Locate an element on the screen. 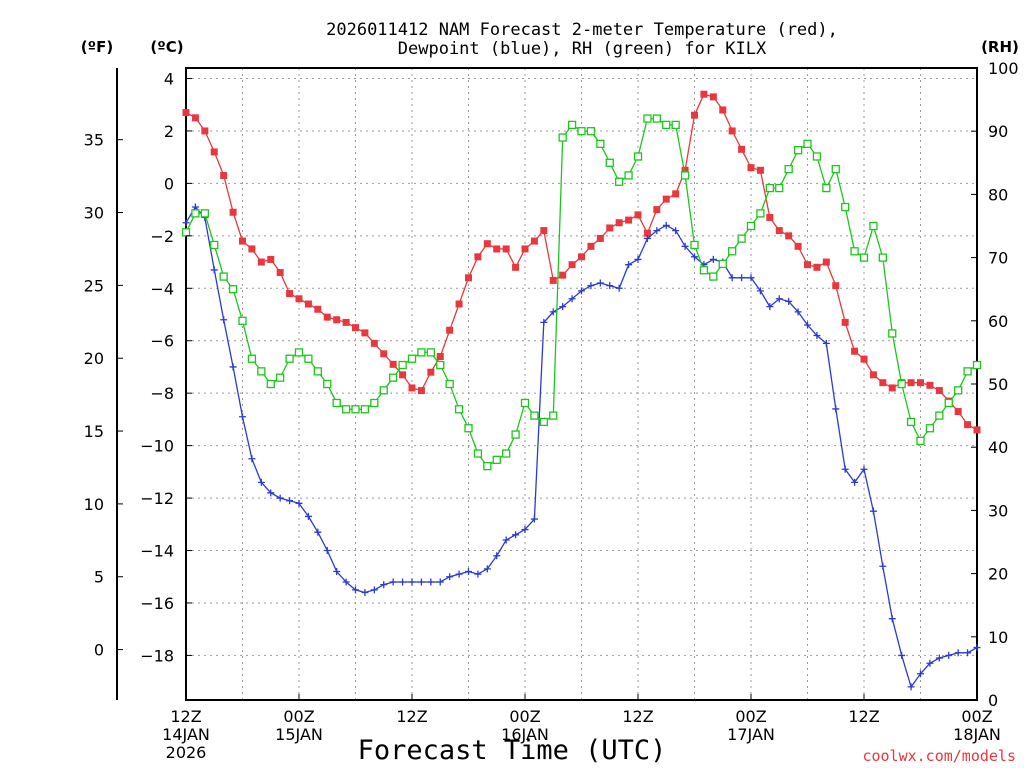  rh-tick-label: 20 is located at coordinates (998, 574).